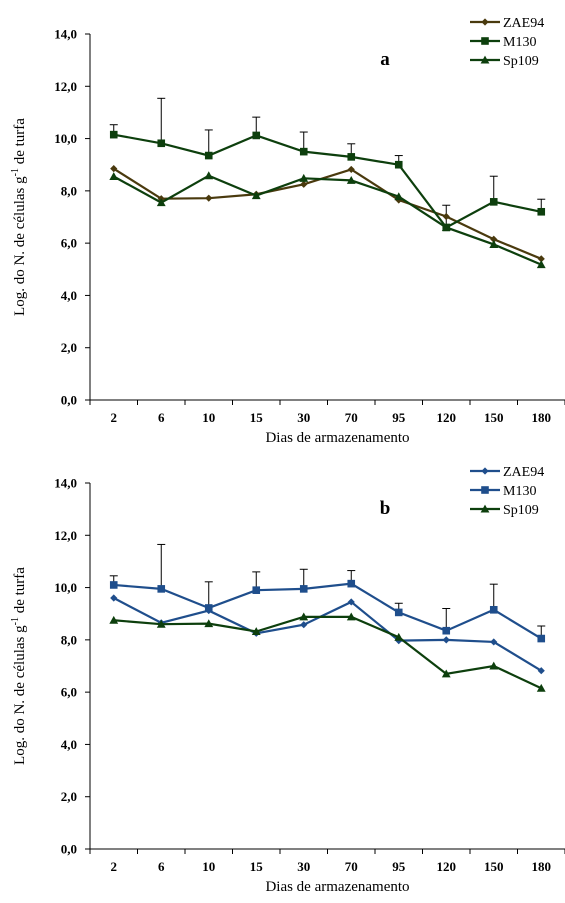  I want to click on chart-a-y-tick-label: 12,0, so click(65, 86).